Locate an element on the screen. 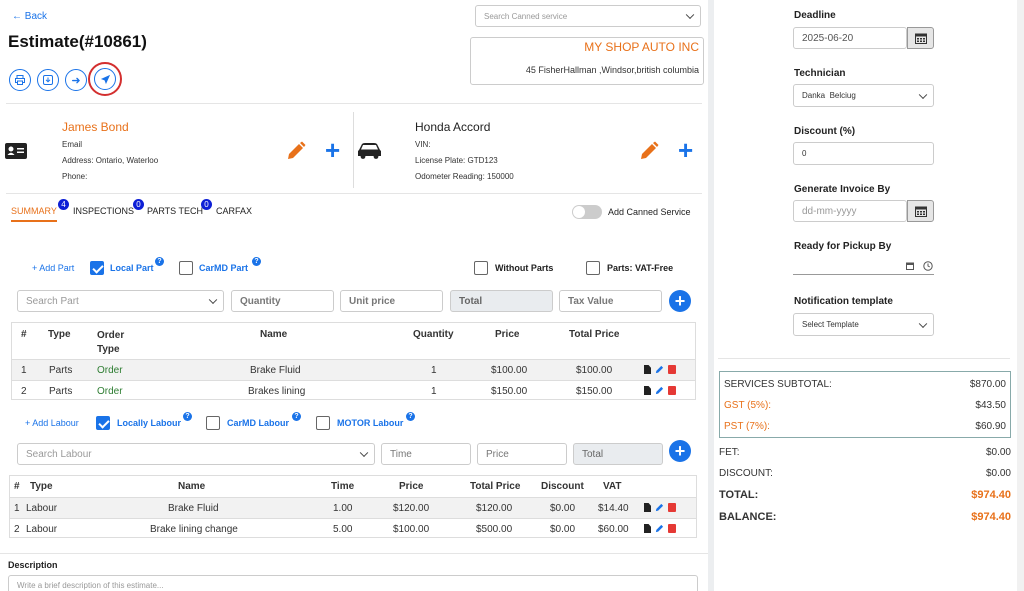  carmd-part-checkbox is located at coordinates (186, 268).